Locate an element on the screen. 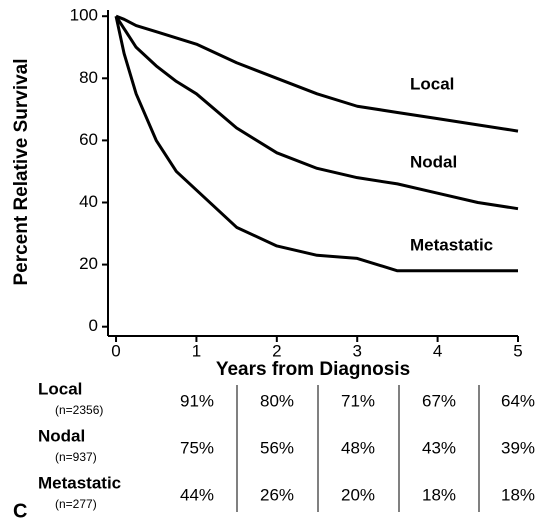 The height and width of the screenshot is (523, 542). table-cell: 20% is located at coordinates (358, 494).